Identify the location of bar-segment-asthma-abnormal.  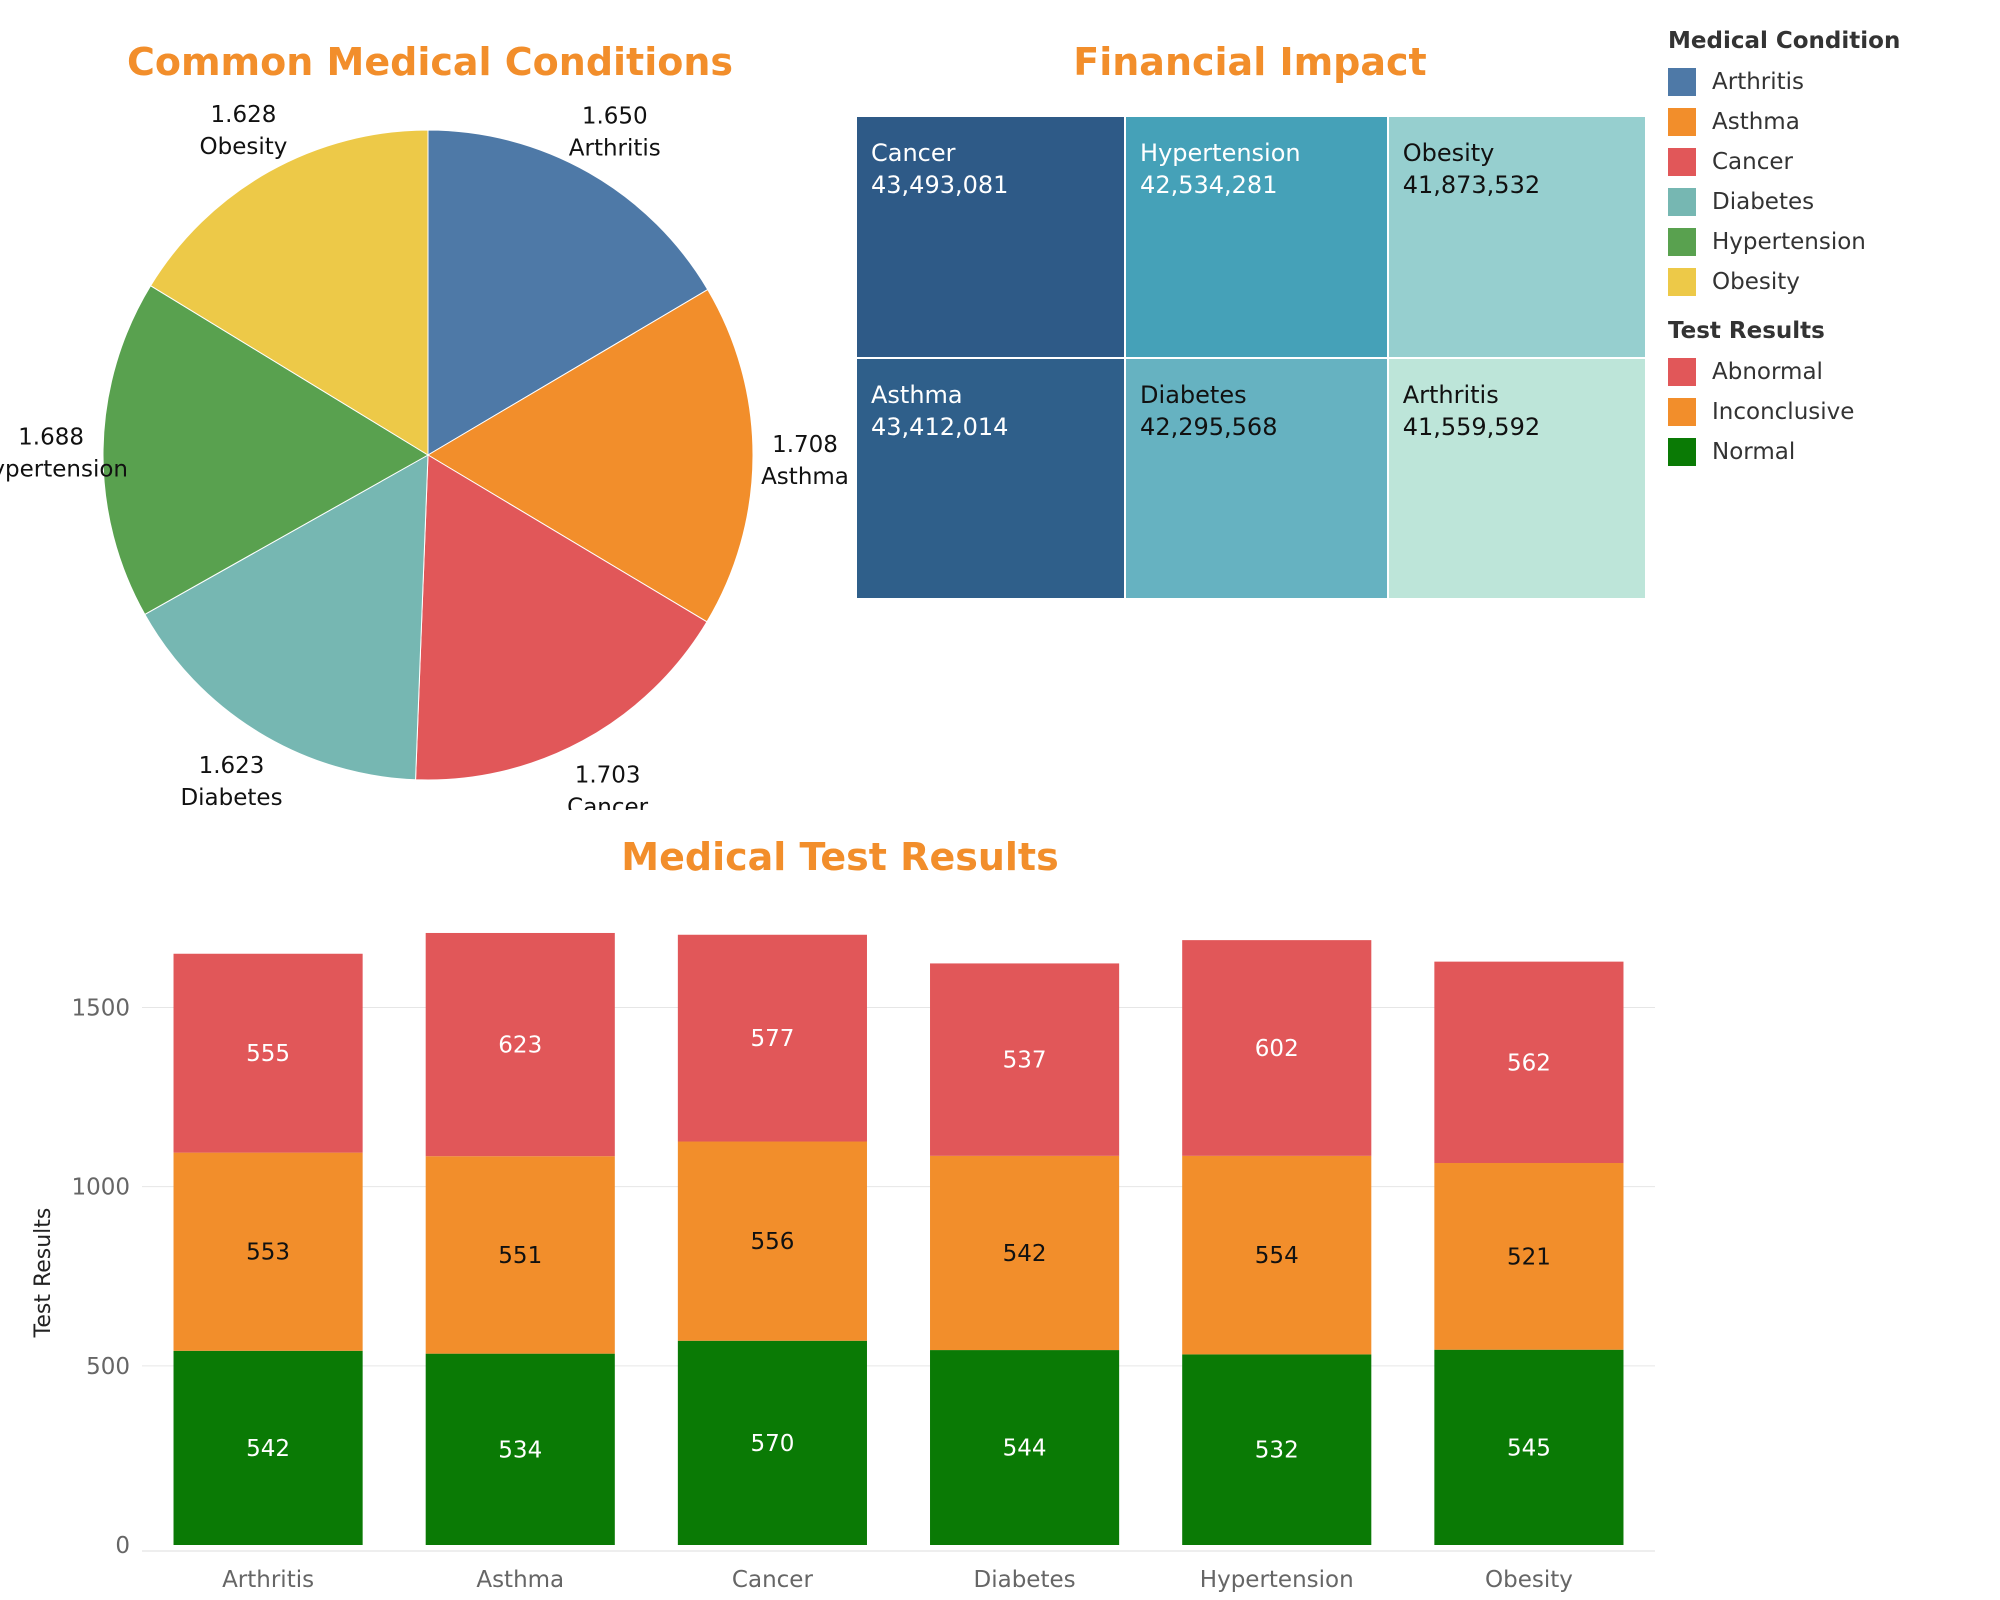
(520, 1044).